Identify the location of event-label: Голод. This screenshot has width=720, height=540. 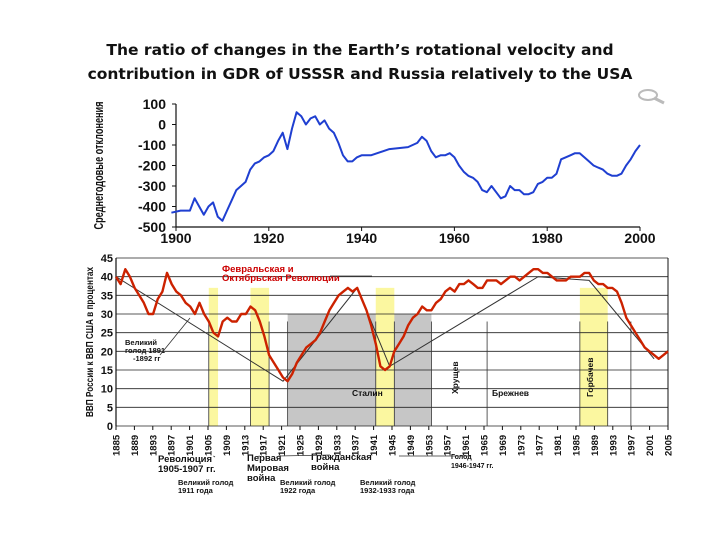
(461, 457).